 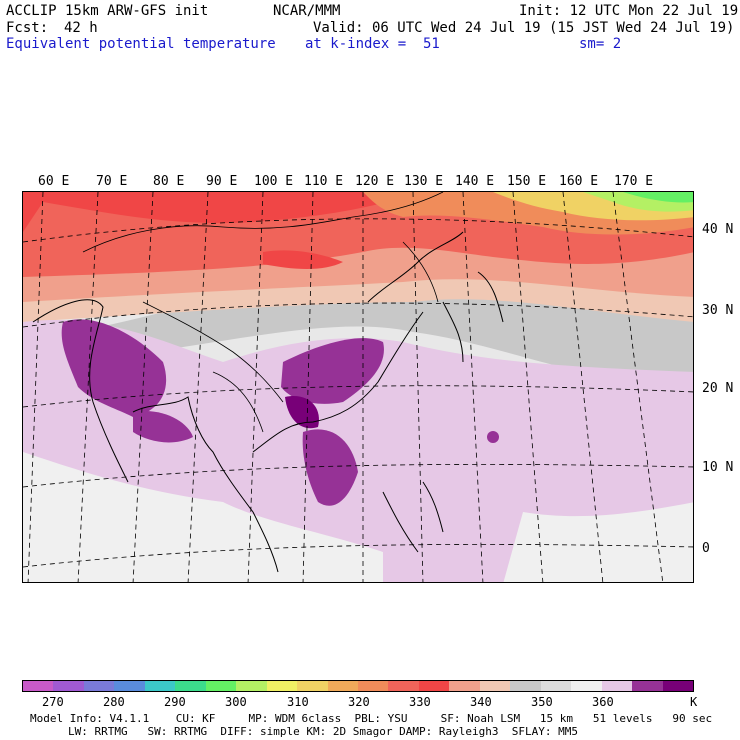 I want to click on lon-label: 170 E, so click(x=634, y=181).